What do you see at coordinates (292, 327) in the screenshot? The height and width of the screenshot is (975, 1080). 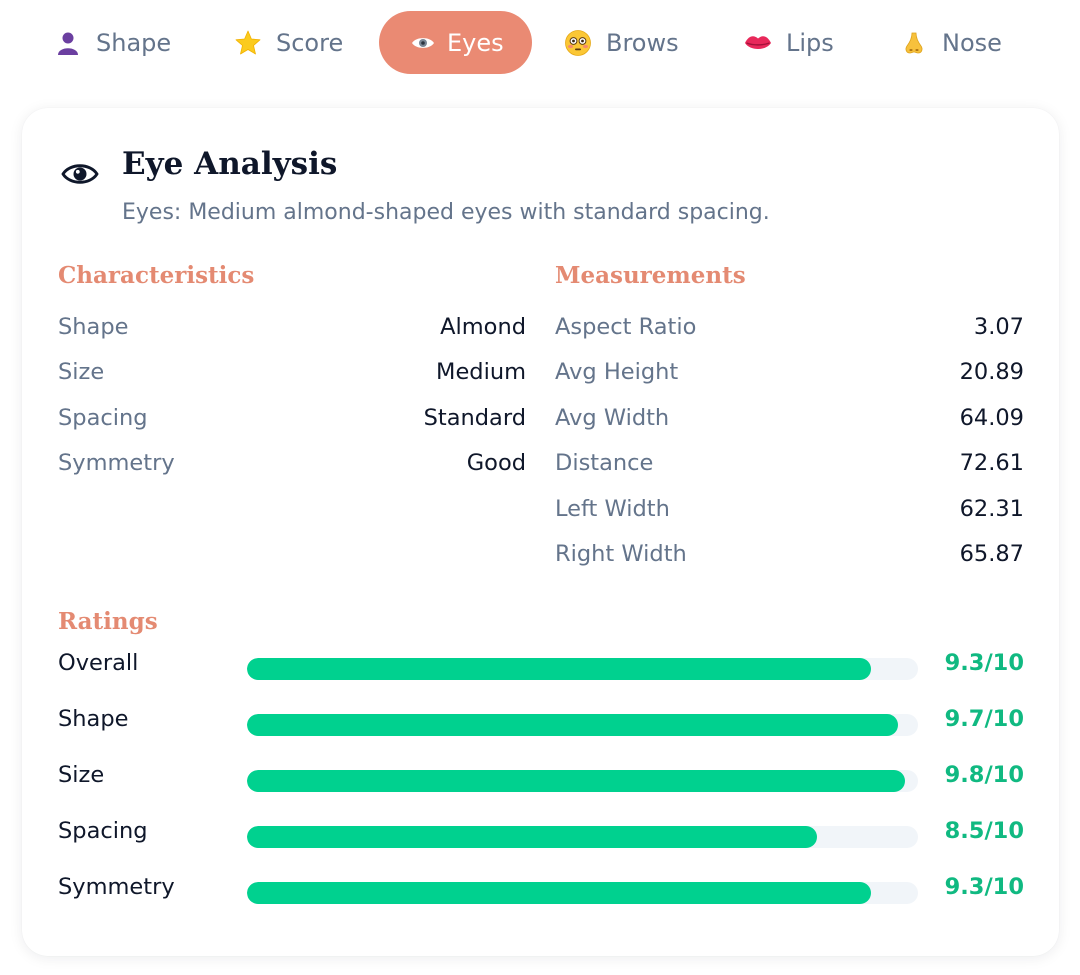 I see `characteristic-row: Shape Almond` at bounding box center [292, 327].